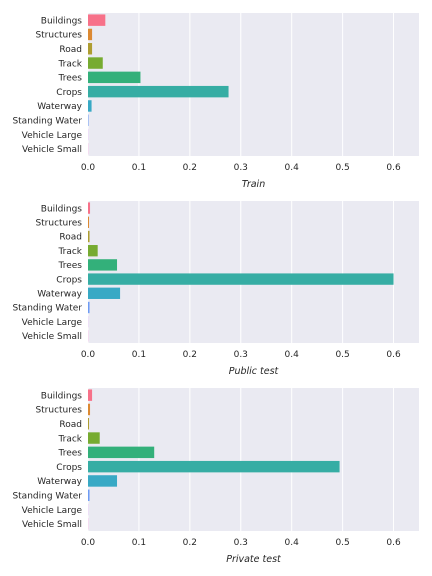  Describe the element at coordinates (253, 184) in the screenshot. I see `x-axis-label: Train` at that location.